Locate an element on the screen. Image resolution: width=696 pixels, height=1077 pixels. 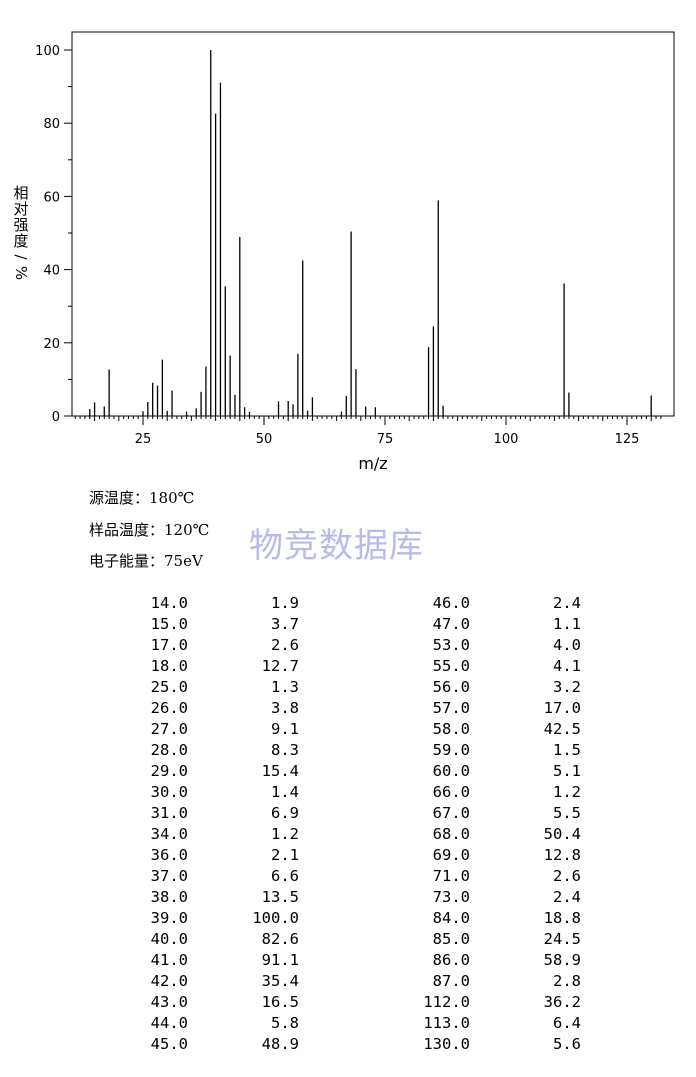
y-tick-label: 20 is located at coordinates (51, 344).